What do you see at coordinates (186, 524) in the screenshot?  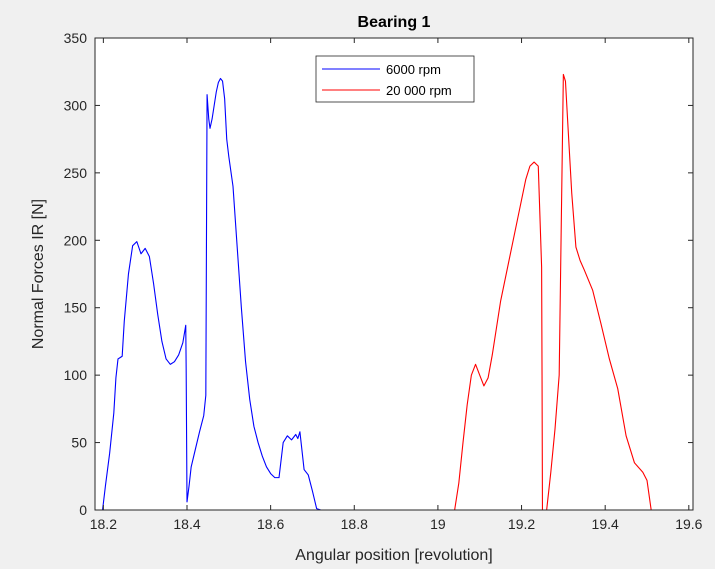 I see `x-tick-label: 18.4` at bounding box center [186, 524].